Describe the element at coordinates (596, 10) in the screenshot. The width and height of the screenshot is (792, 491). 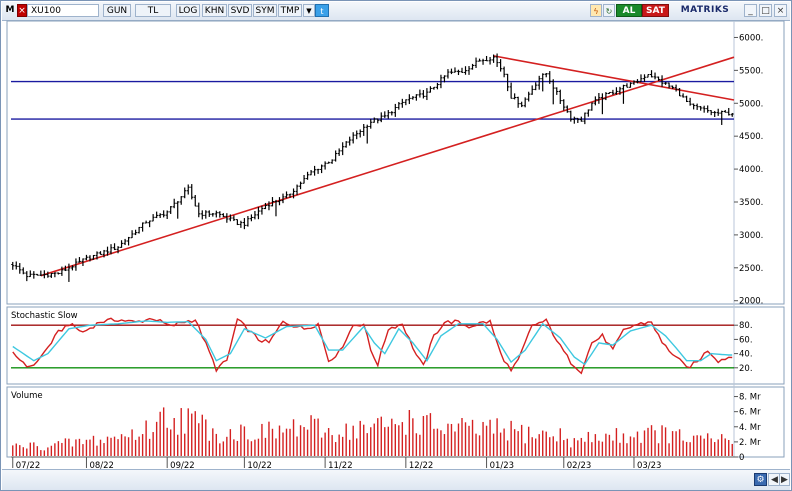
I see `lightning-icon: ϟ` at that location.